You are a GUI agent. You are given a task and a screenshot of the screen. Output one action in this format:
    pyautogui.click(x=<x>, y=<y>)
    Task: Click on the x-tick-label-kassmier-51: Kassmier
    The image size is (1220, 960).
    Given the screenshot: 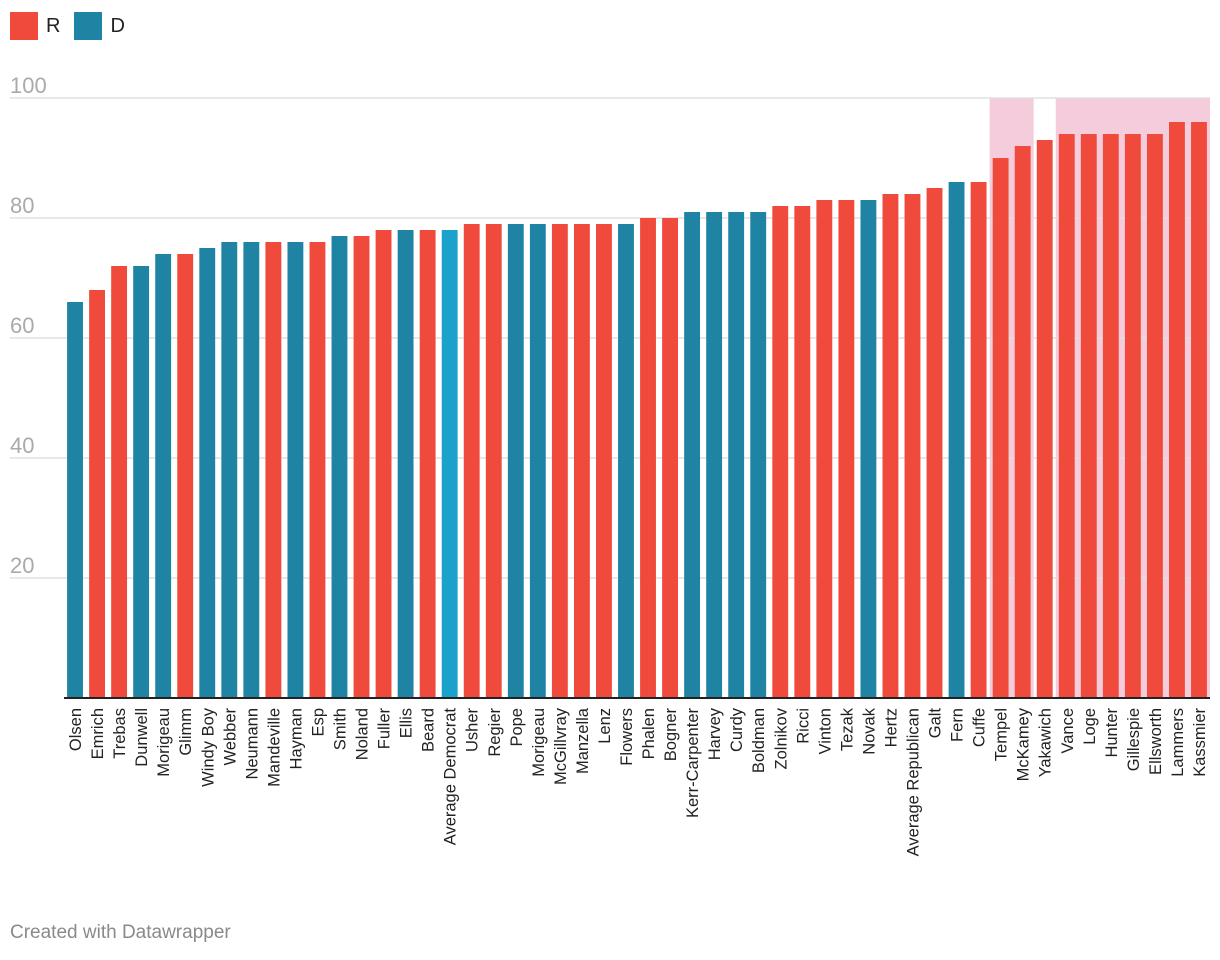 What is the action you would take?
    pyautogui.click(x=1200, y=741)
    